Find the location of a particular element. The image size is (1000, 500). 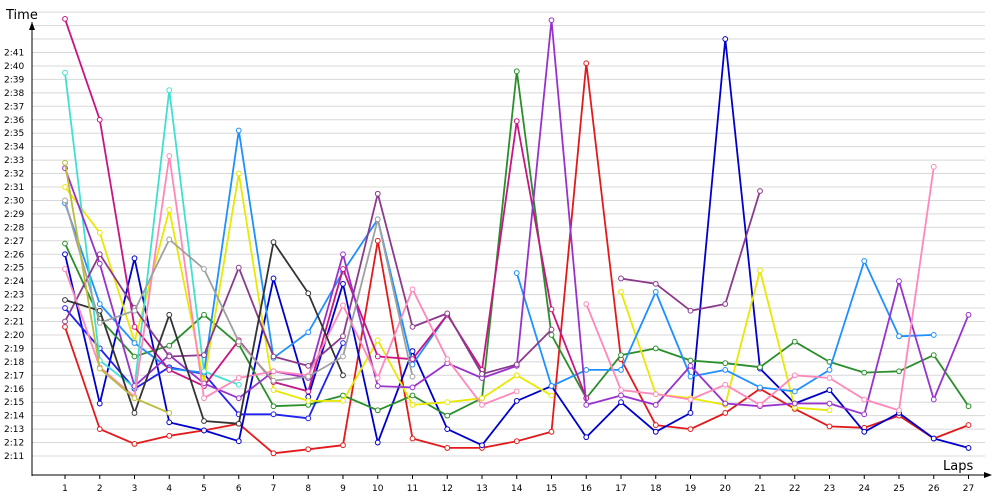

x-tick-label: 21 is located at coordinates (759, 489).